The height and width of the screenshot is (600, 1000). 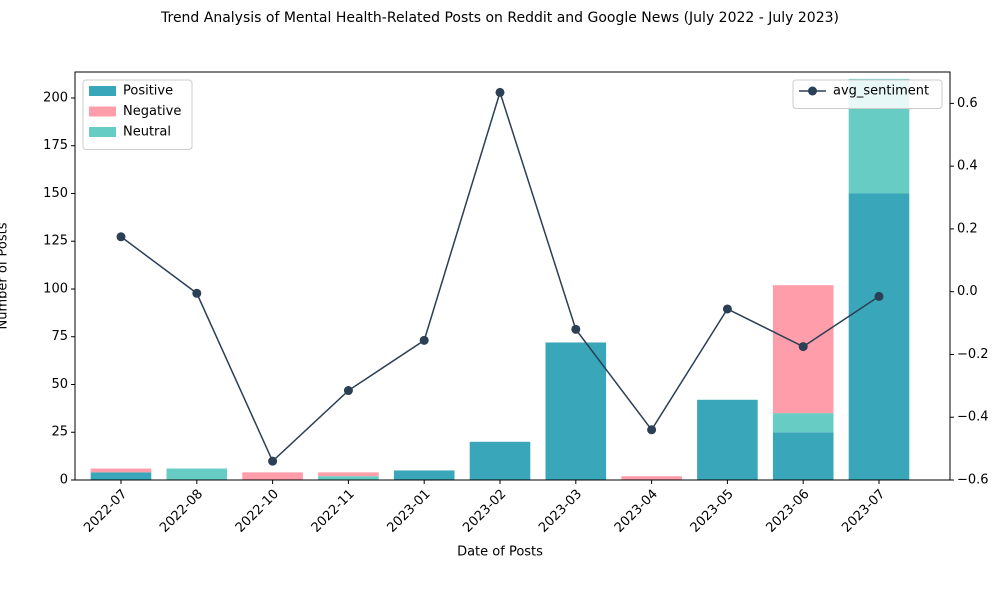 I want to click on y2-tick-label: 0.2, so click(x=967, y=228).